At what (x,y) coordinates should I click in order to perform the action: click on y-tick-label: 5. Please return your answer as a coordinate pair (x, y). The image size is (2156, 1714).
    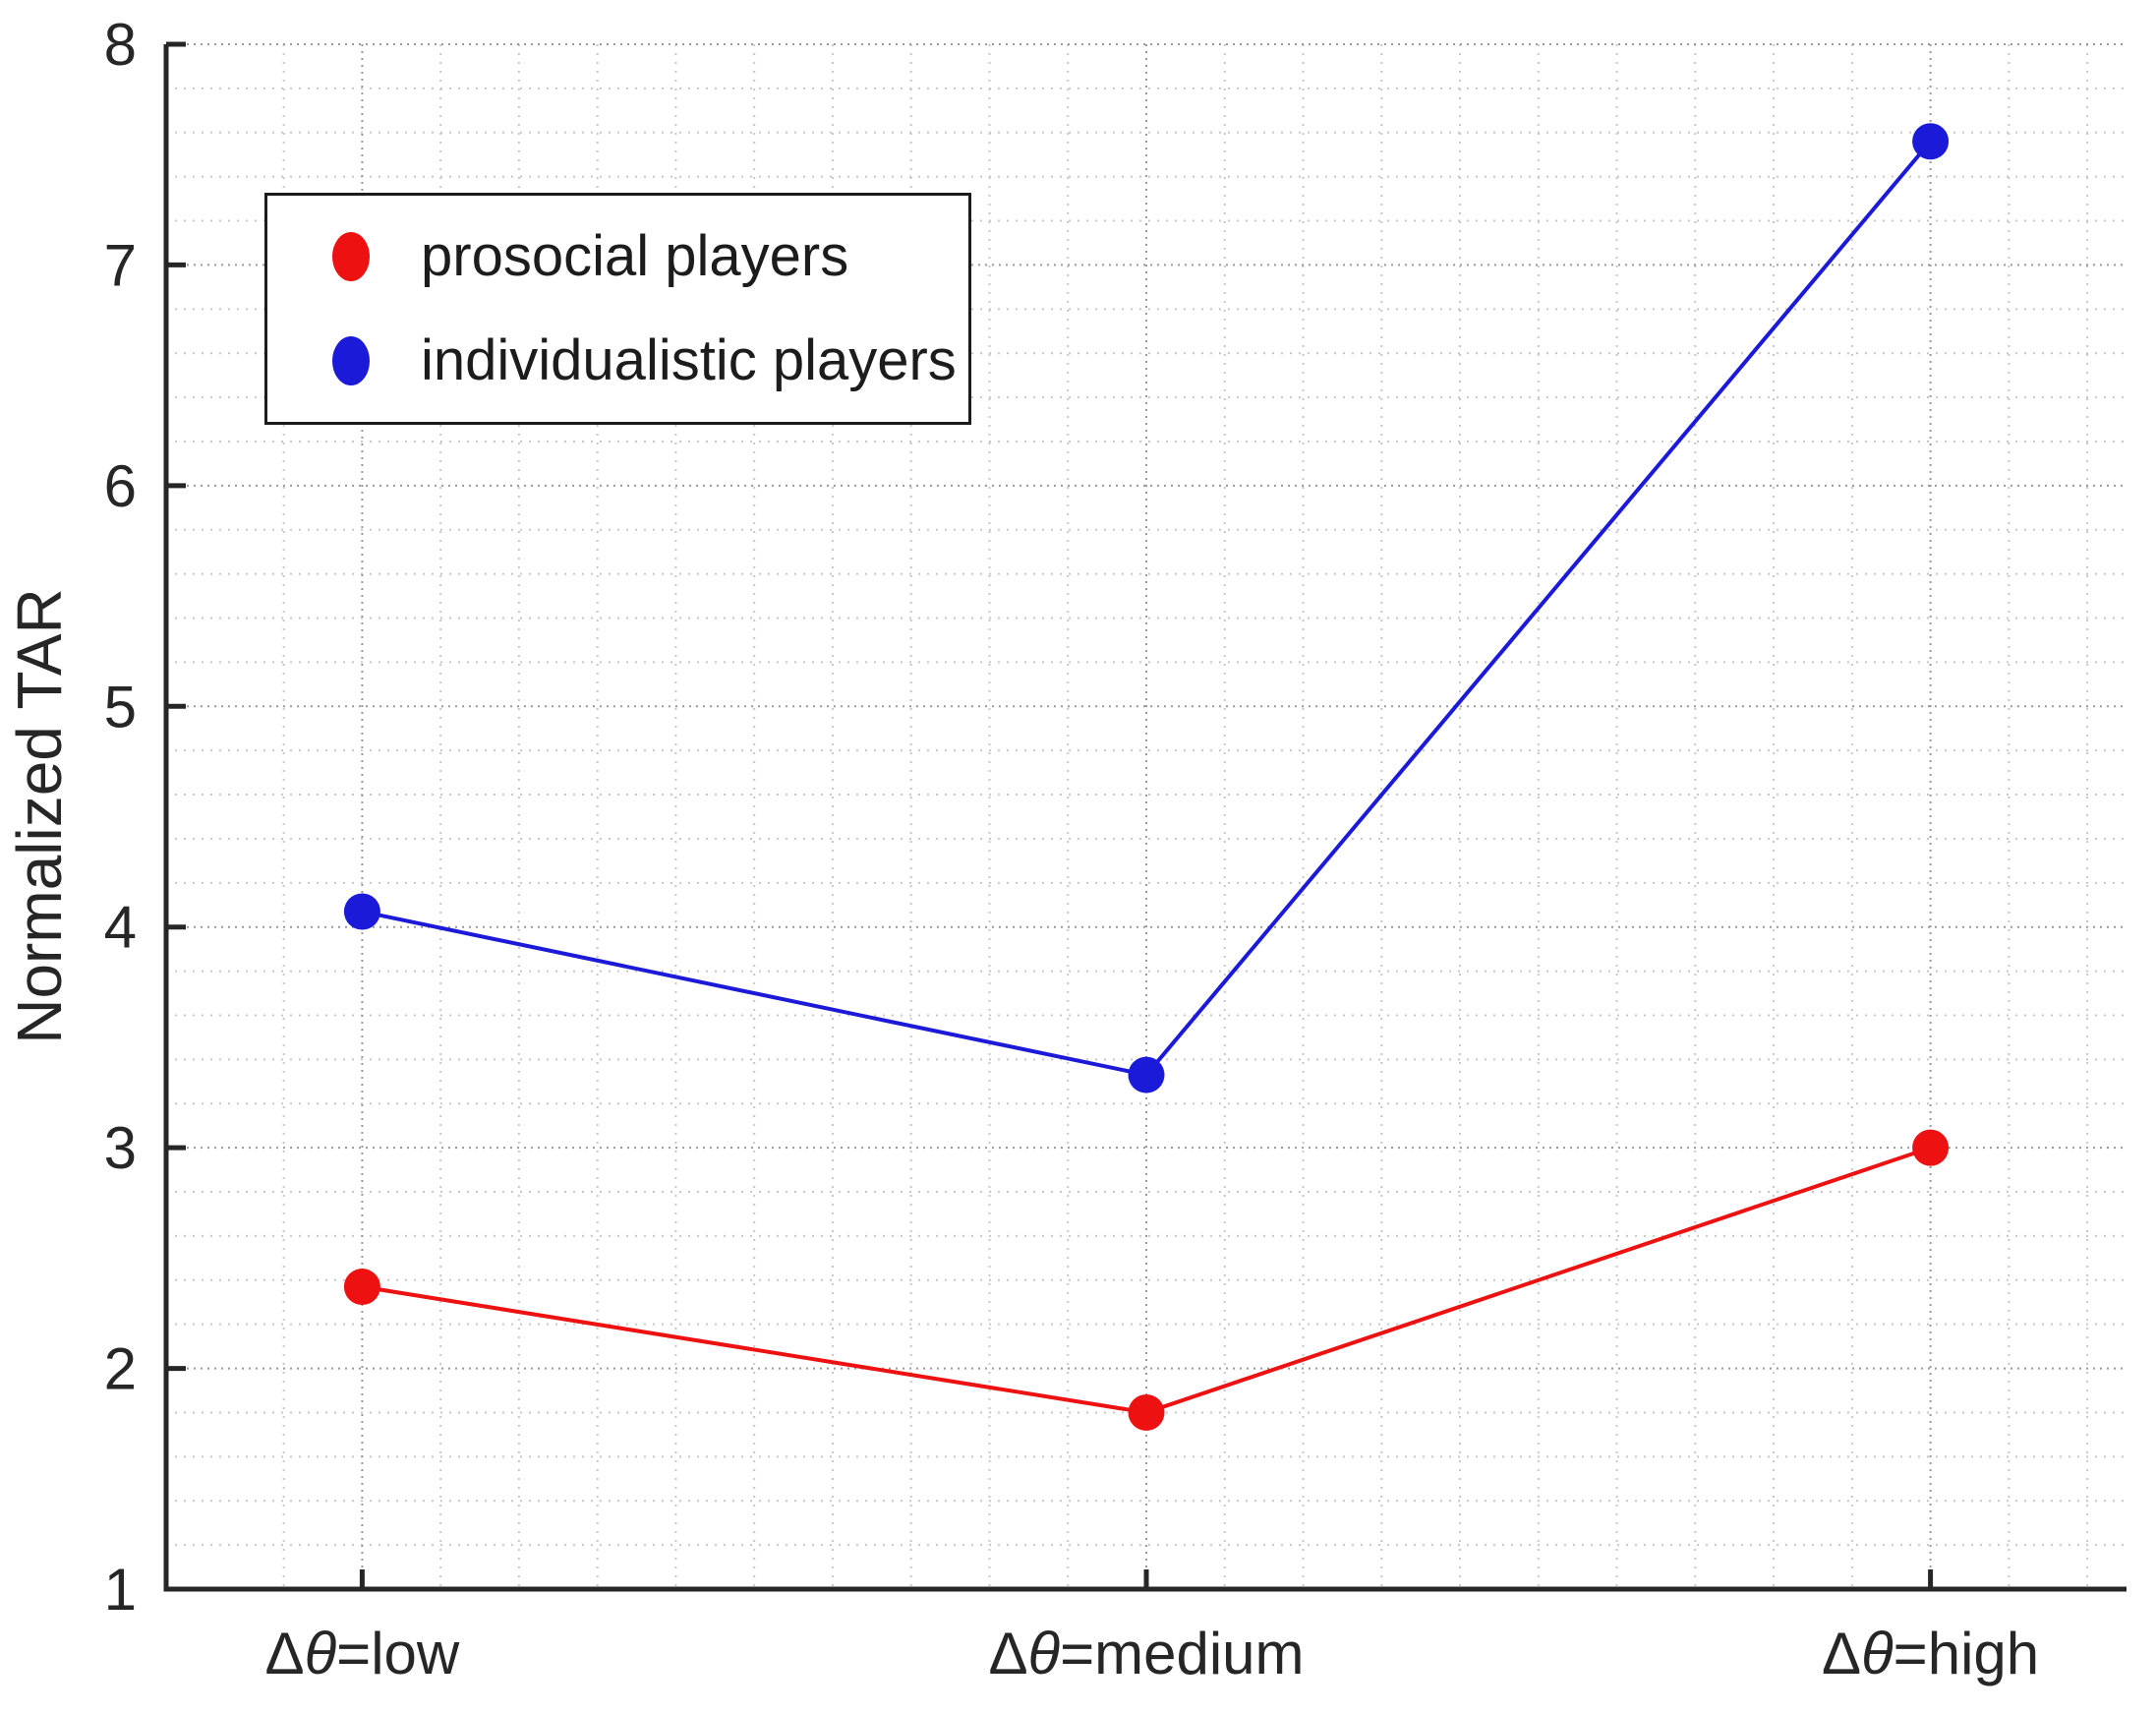
    Looking at the image, I should click on (120, 706).